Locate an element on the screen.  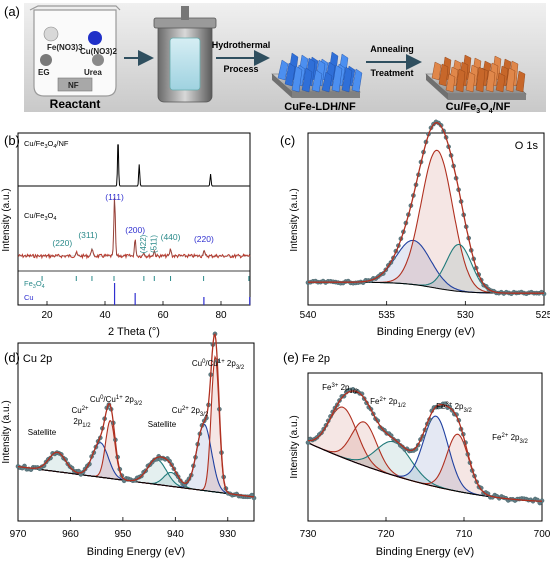
xps-x-tick-label: 950 is located at coordinates (123, 534).